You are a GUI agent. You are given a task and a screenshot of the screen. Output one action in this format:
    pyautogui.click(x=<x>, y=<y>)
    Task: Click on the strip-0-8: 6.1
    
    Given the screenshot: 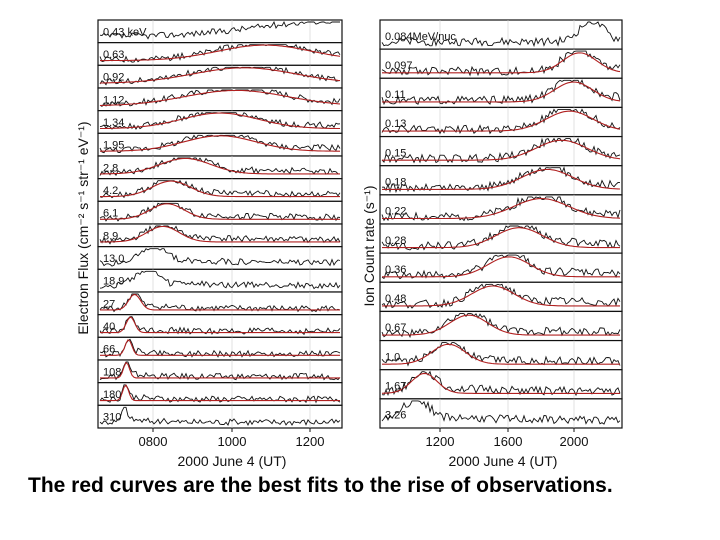 What is the action you would take?
    pyautogui.click(x=220, y=212)
    